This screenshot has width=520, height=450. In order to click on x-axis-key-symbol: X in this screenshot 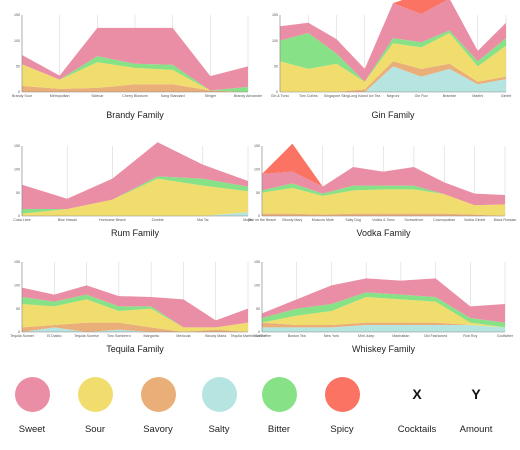, I will do `click(417, 394)`.